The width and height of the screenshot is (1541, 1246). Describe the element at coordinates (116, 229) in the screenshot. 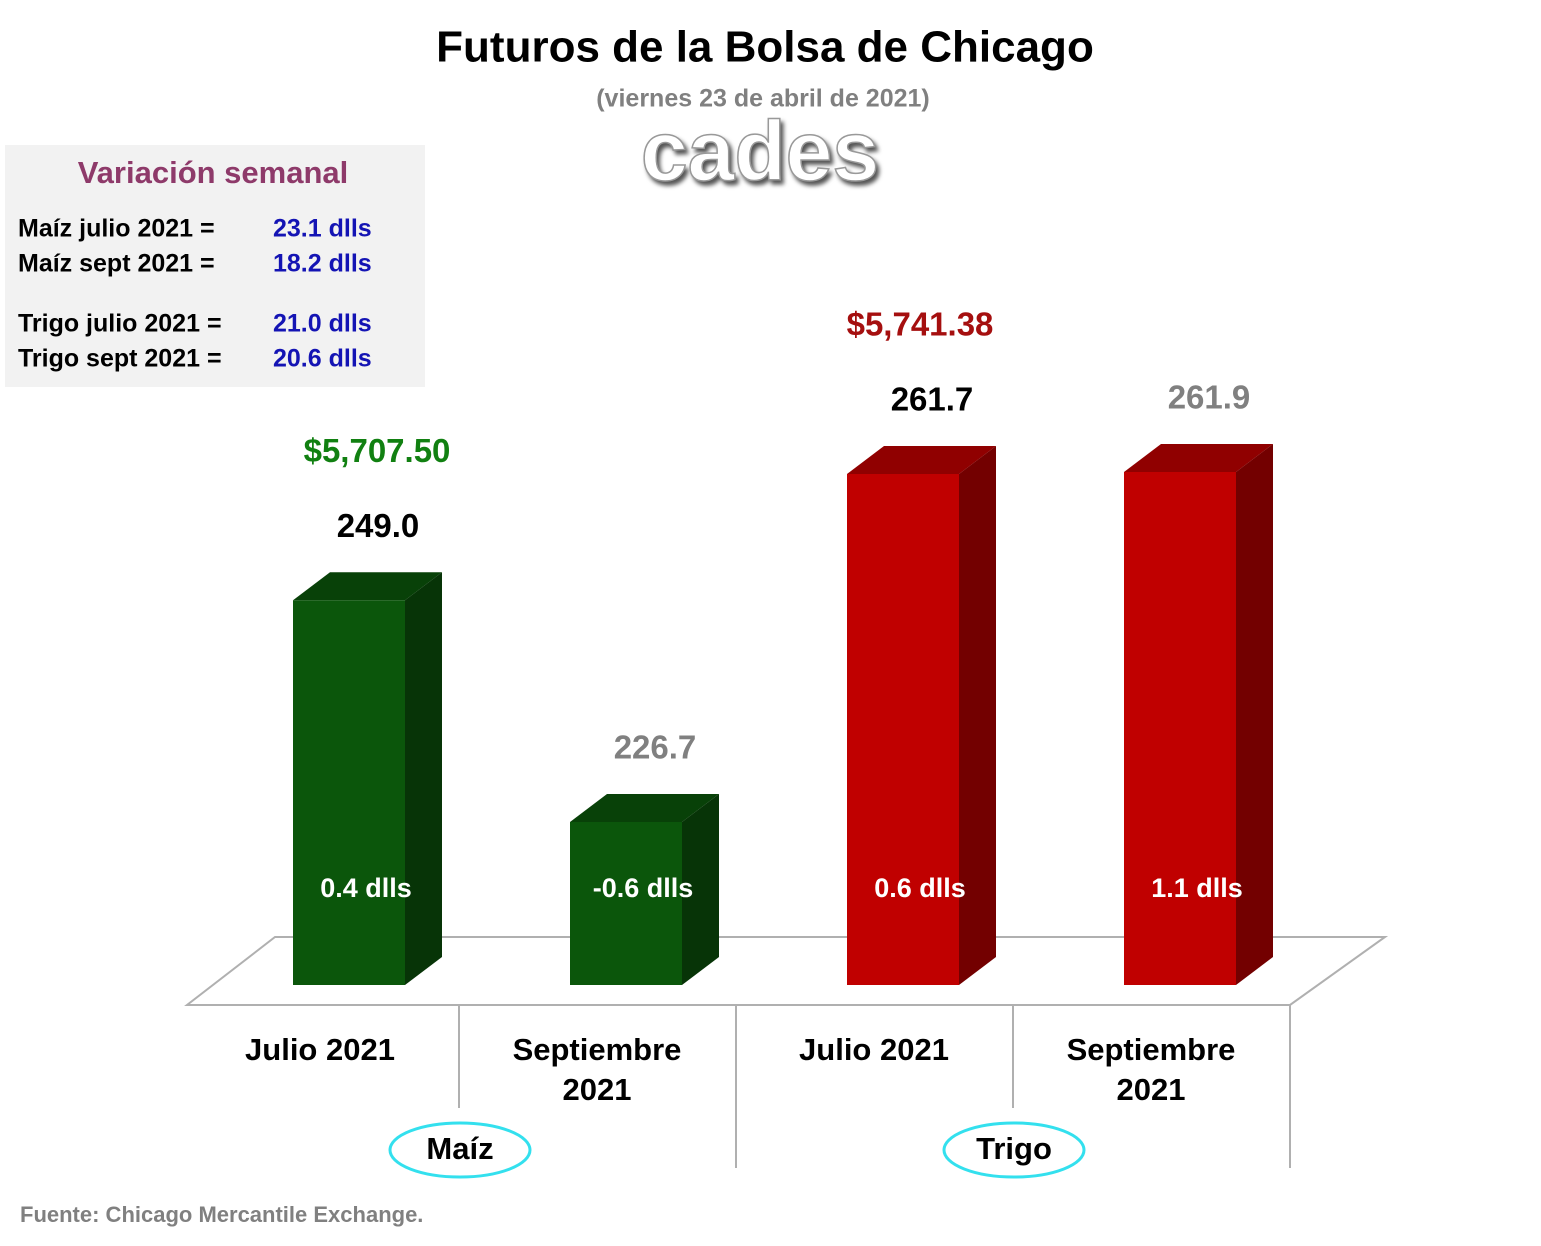

I see `info-label: Maíz julio 2021 =` at that location.